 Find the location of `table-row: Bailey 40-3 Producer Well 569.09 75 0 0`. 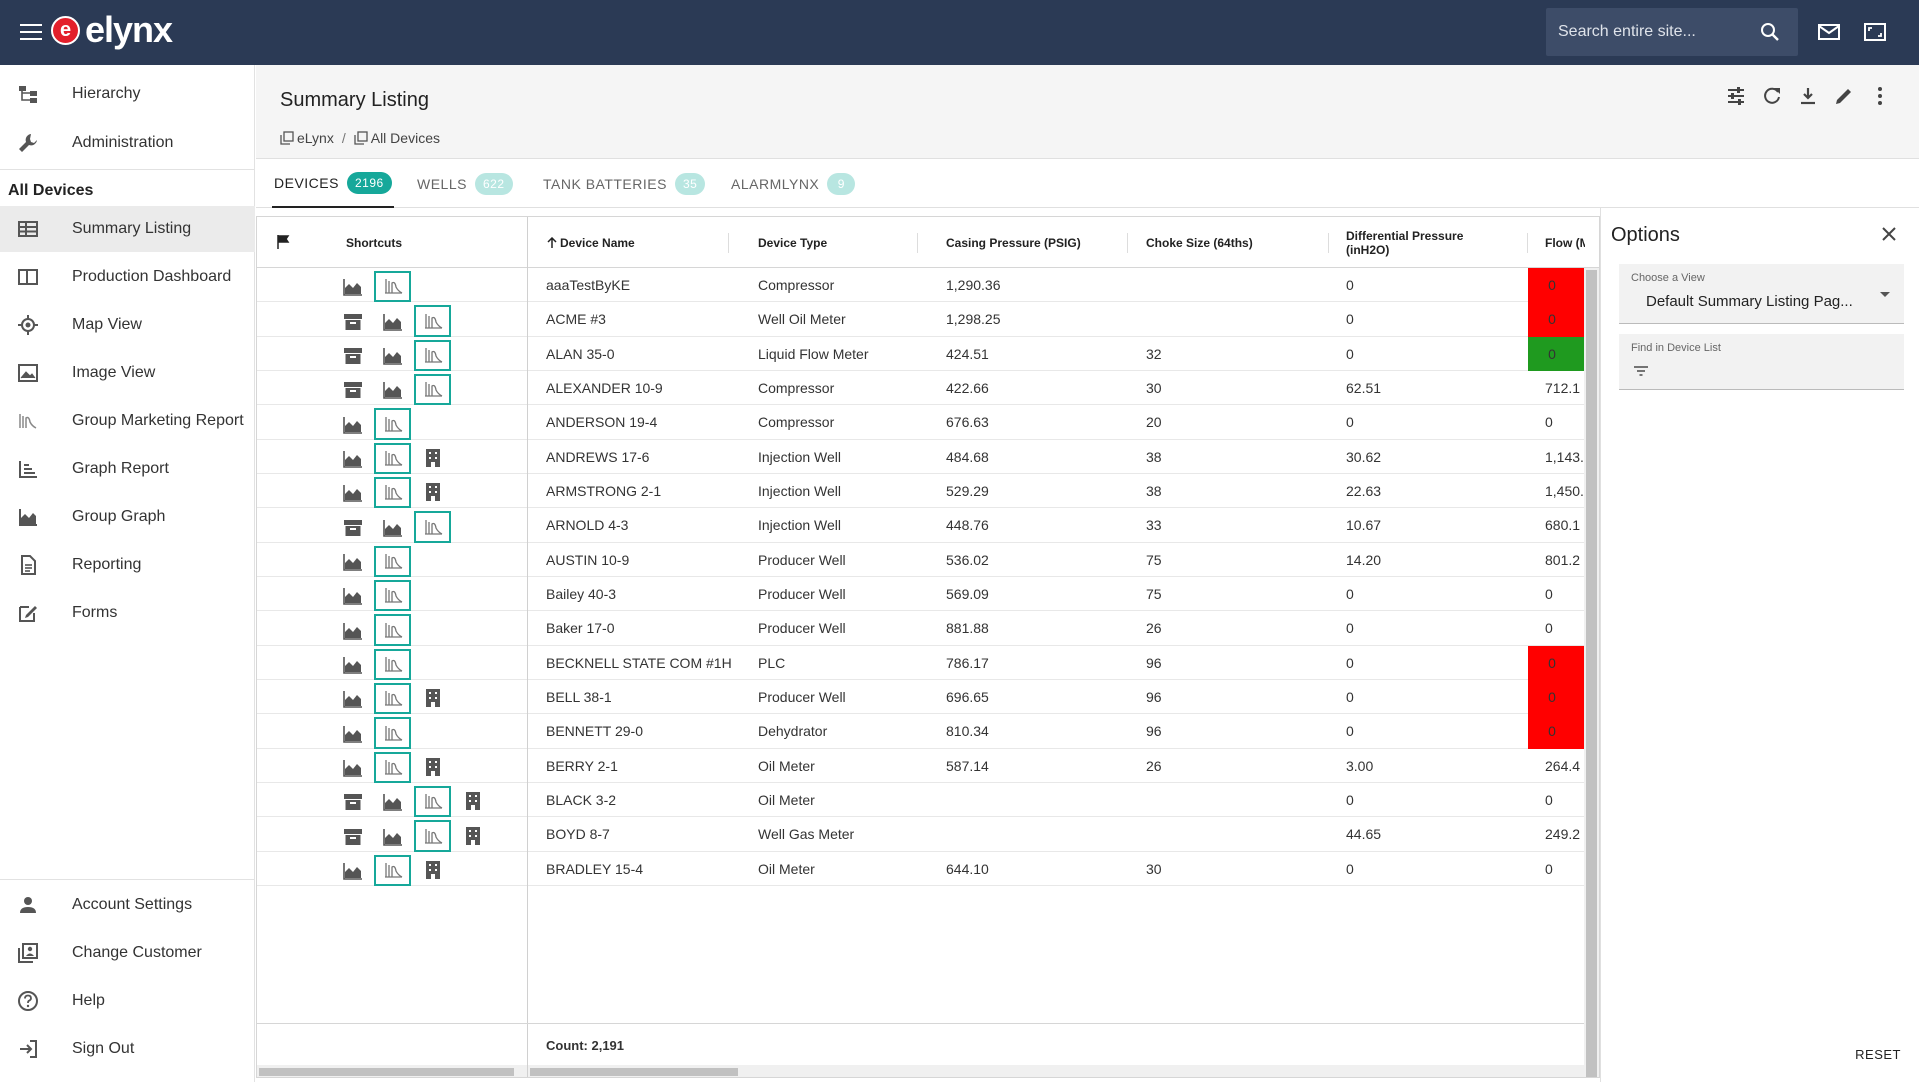

table-row: Bailey 40-3 Producer Well 569.09 75 0 0 is located at coordinates (921, 594).